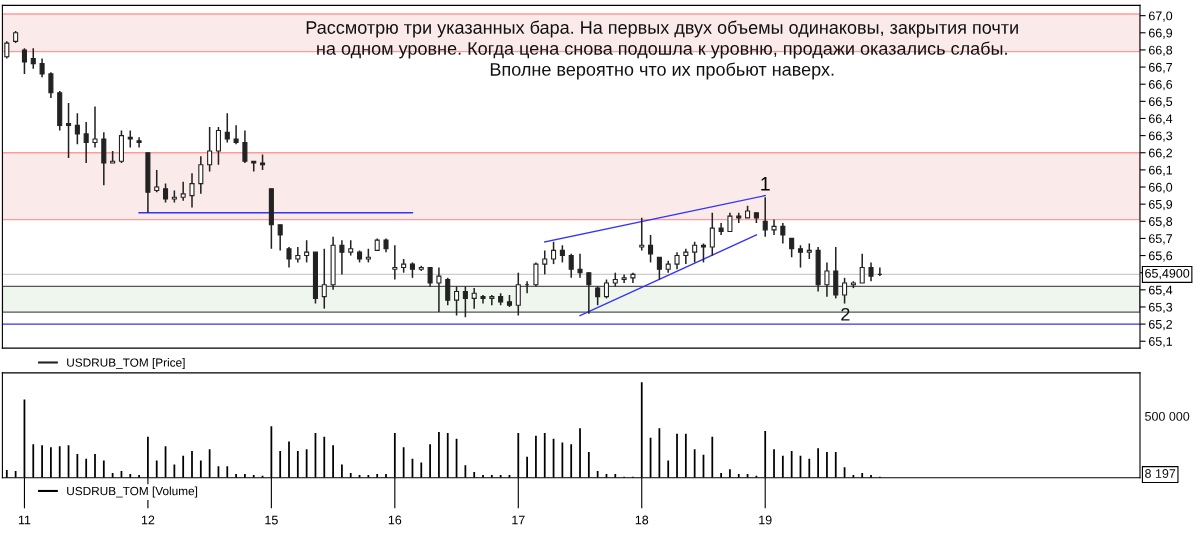 The image size is (1200, 538). Describe the element at coordinates (1167, 416) in the screenshot. I see `text: 500 000` at that location.